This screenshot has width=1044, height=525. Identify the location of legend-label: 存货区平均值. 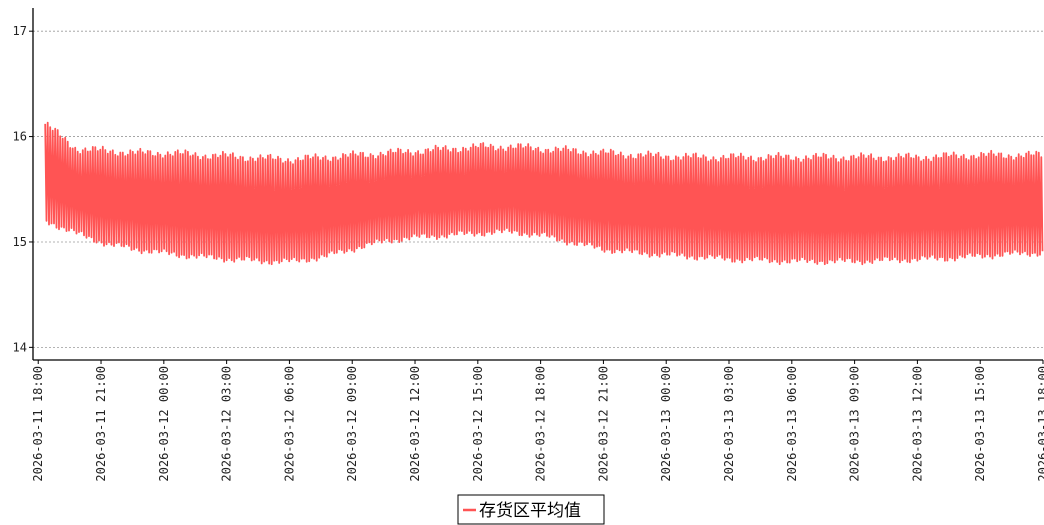
(530, 511).